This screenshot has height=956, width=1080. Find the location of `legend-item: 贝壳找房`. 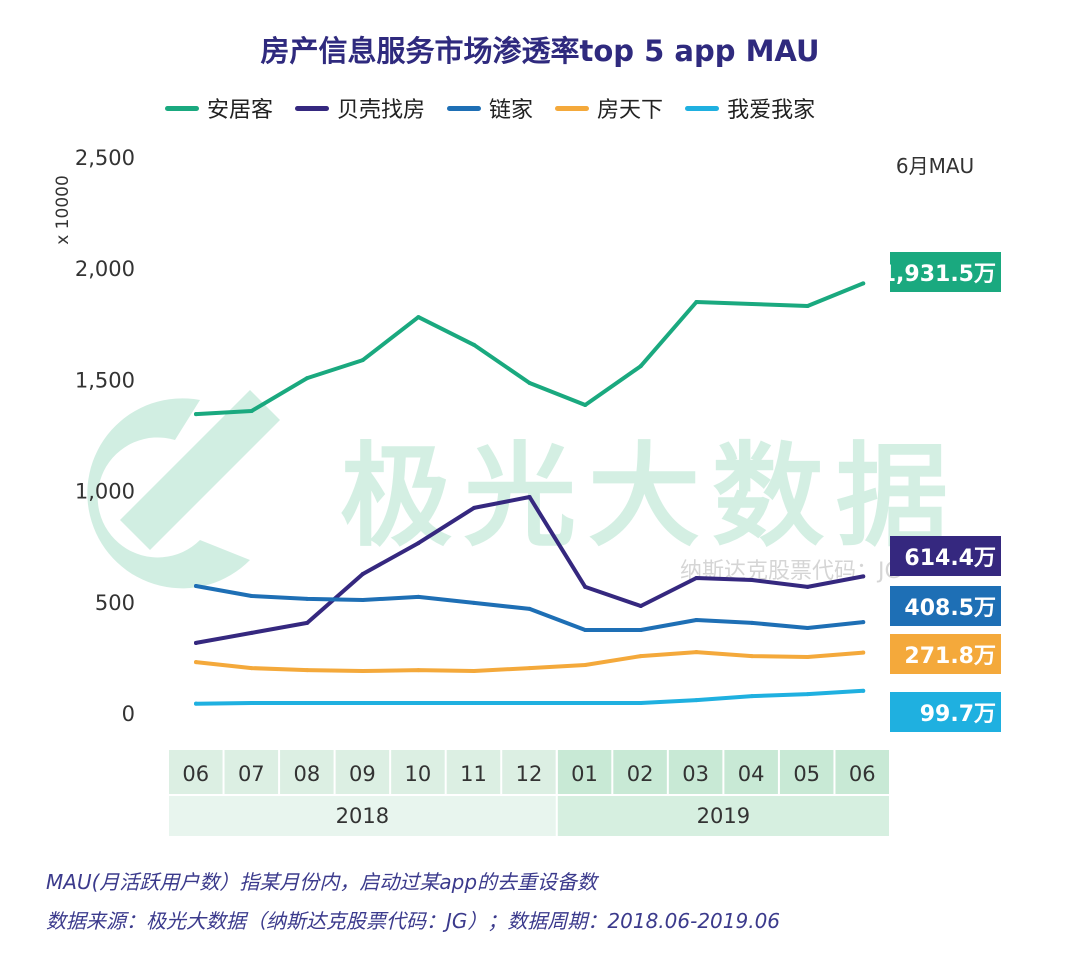

legend-item: 贝壳找房 is located at coordinates (360, 108).